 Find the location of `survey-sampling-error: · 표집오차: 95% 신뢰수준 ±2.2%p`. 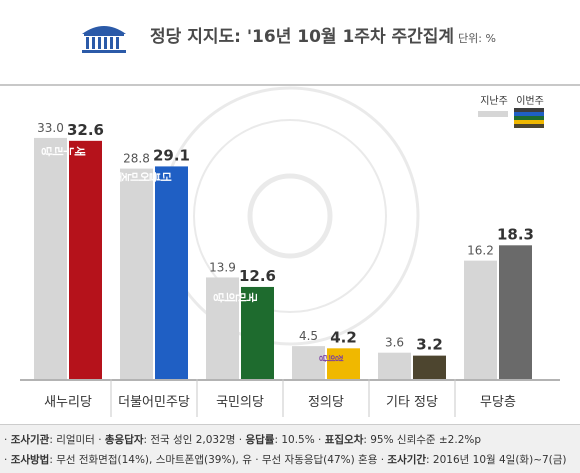

survey-sampling-error: · 표집오차: 95% 신뢰수준 ±2.2%p is located at coordinates (400, 440).